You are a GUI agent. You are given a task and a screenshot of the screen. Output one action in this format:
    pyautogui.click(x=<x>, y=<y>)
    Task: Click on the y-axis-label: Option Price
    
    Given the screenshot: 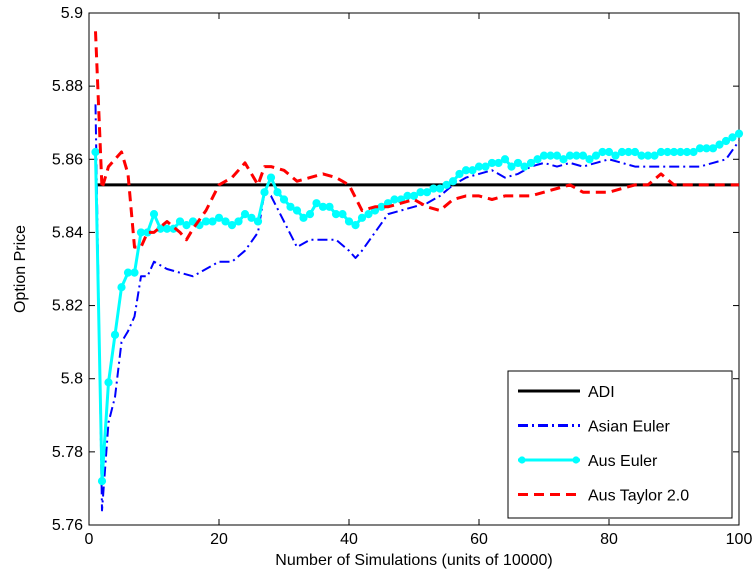 What is the action you would take?
    pyautogui.click(x=20, y=269)
    